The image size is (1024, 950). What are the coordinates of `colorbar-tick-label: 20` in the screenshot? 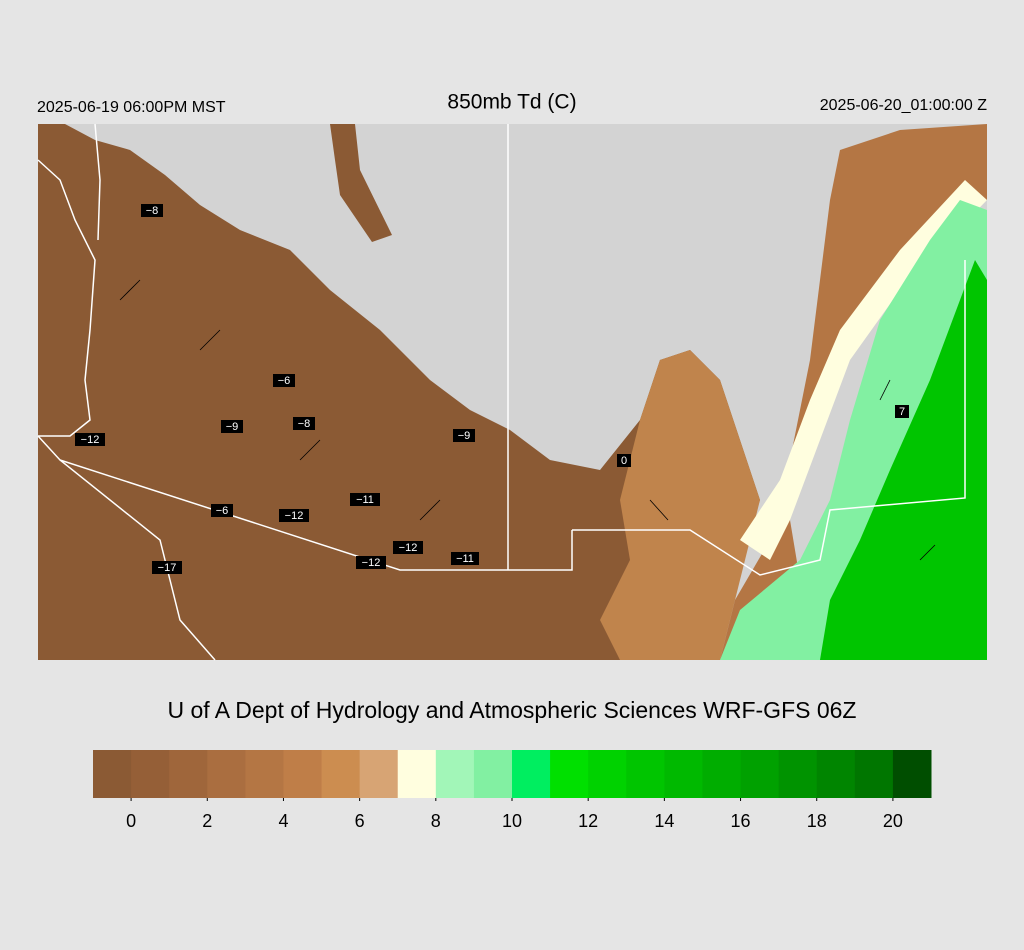 It's located at (893, 821).